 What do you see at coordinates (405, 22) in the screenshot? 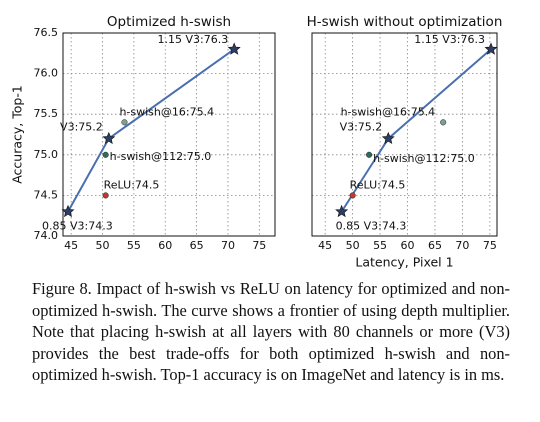
I see `chart-title: H-swish without optimization` at bounding box center [405, 22].